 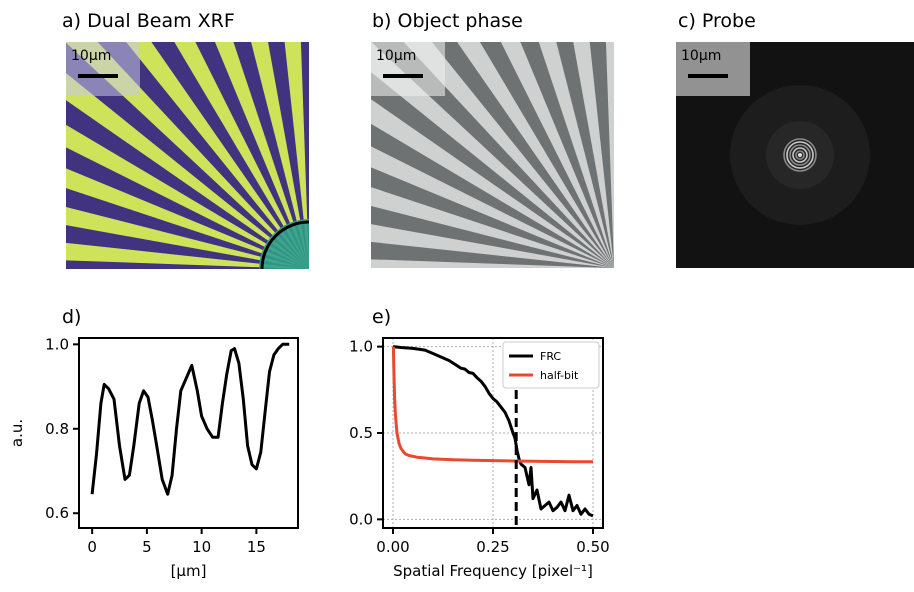 What do you see at coordinates (382, 317) in the screenshot?
I see `panel-e-title: e)` at bounding box center [382, 317].